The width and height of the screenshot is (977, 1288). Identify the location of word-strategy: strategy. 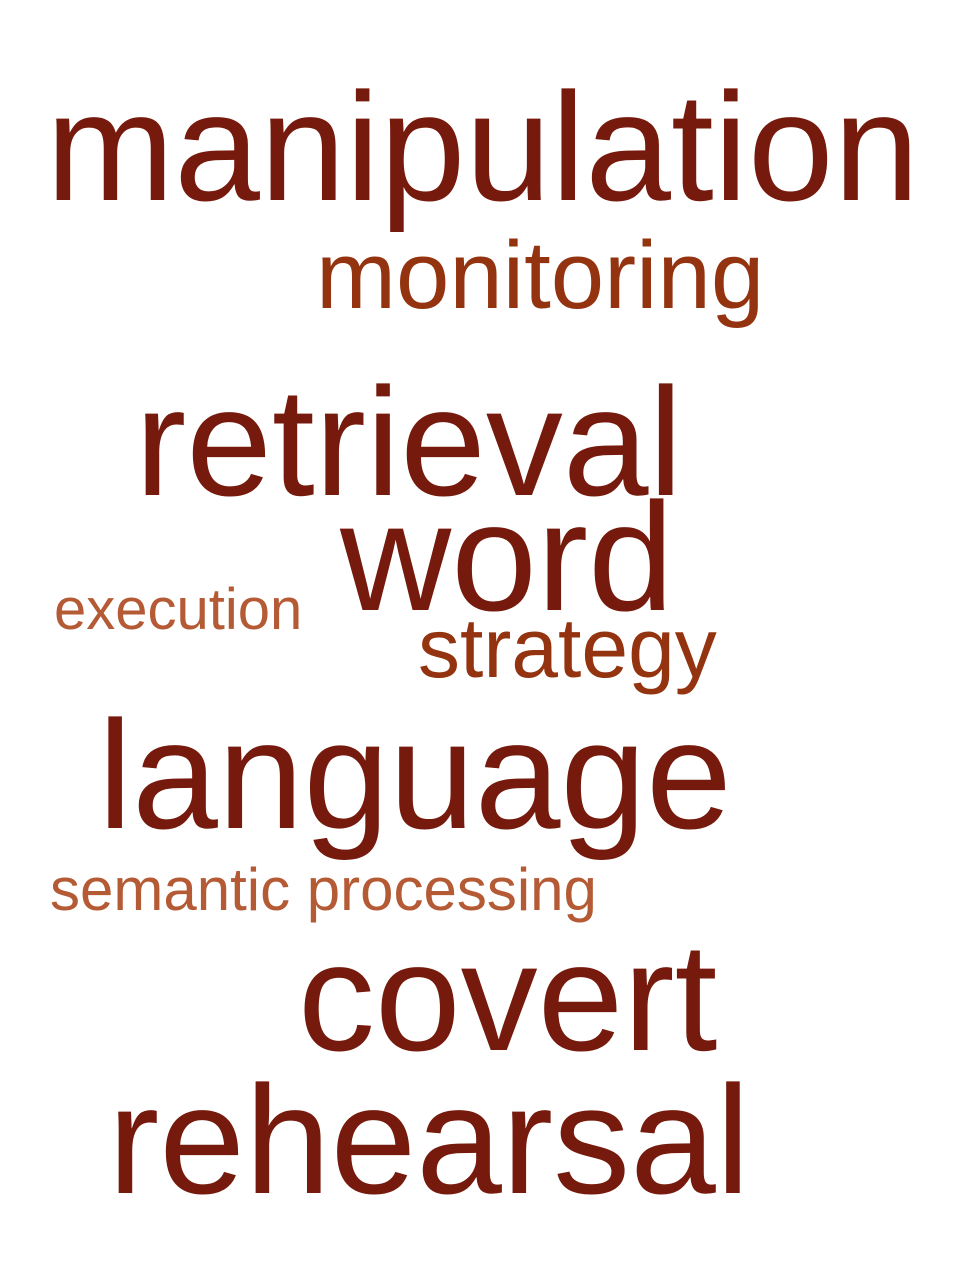
(567, 648).